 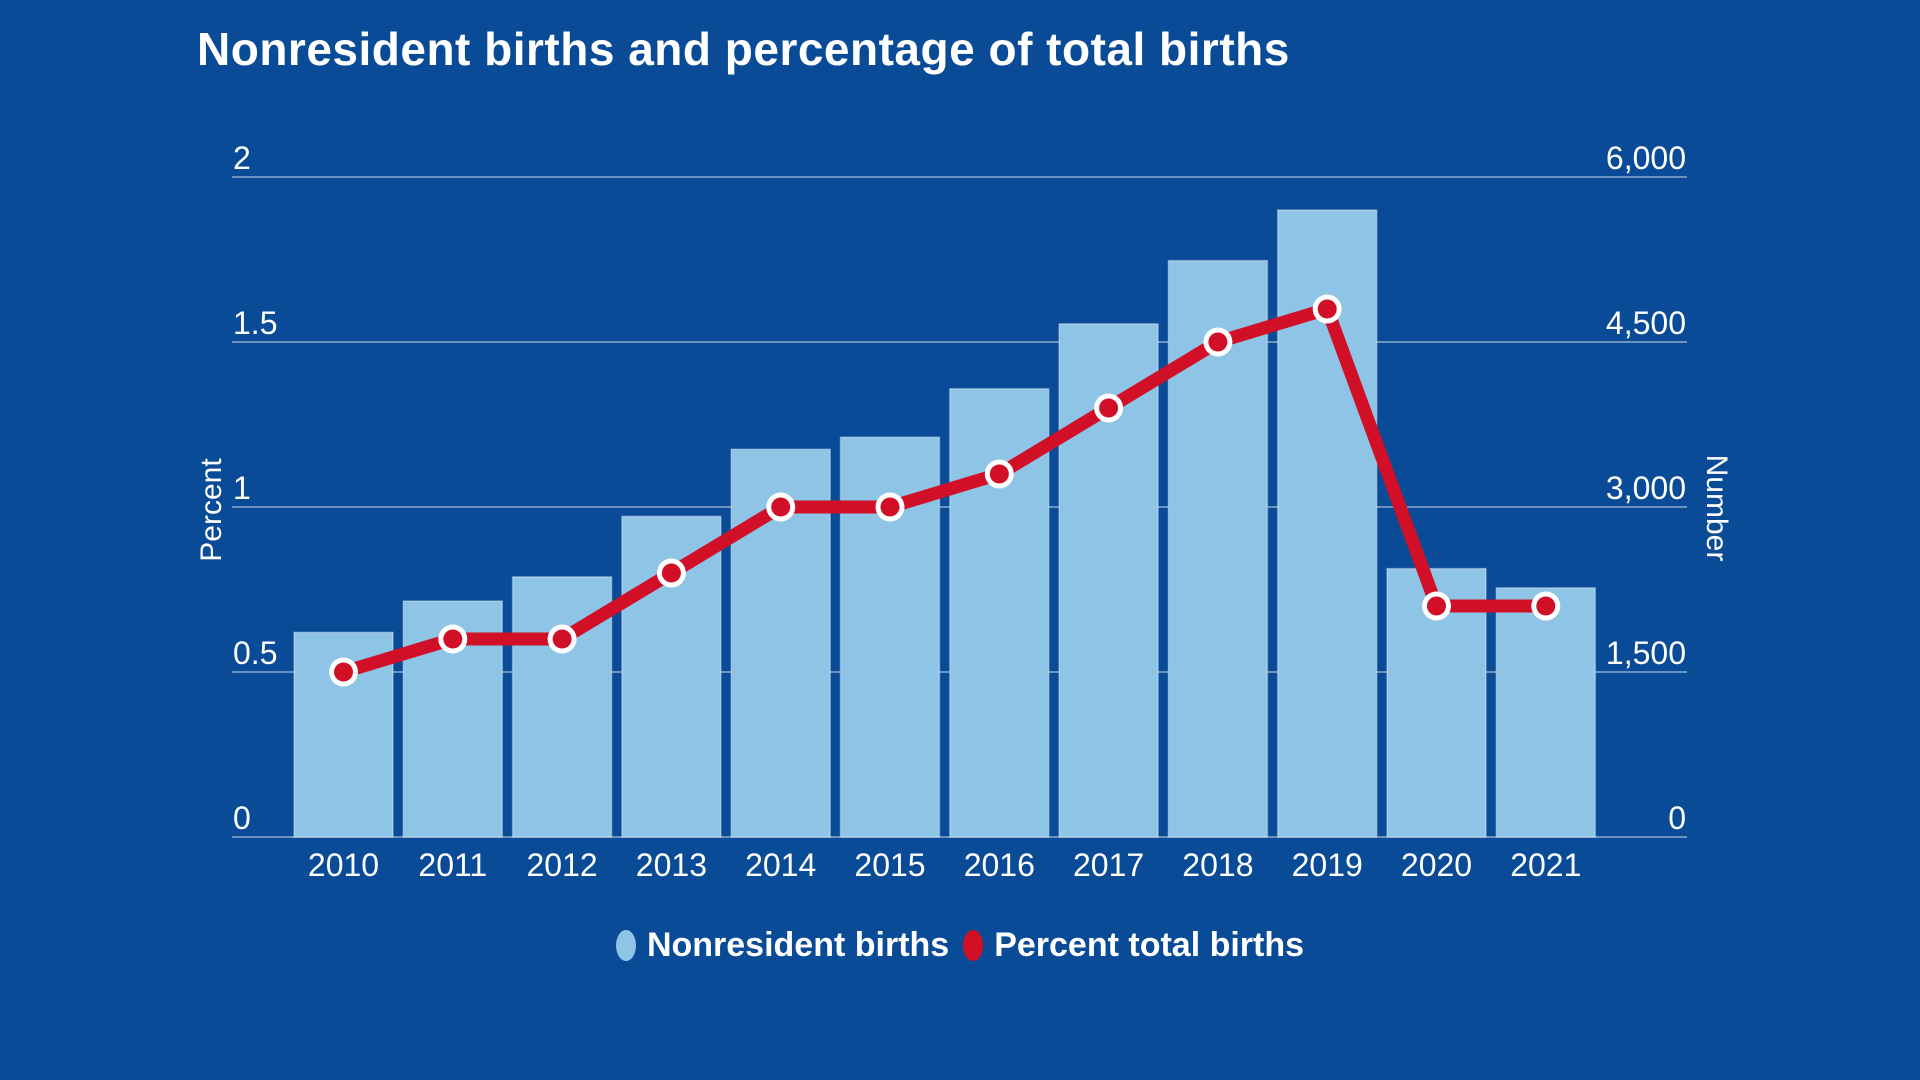 I want to click on left-axis-tick-label: 0, so click(x=242, y=818).